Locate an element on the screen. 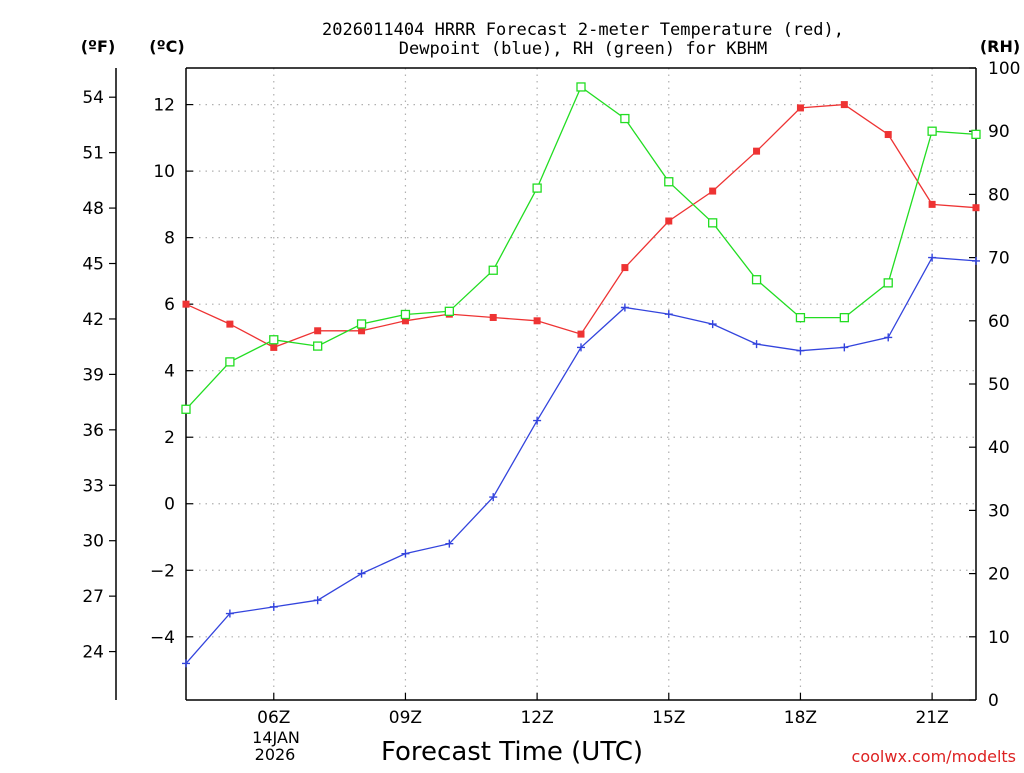 This screenshot has height=773, width=1024. rh-tick-label: 0 is located at coordinates (993, 701).